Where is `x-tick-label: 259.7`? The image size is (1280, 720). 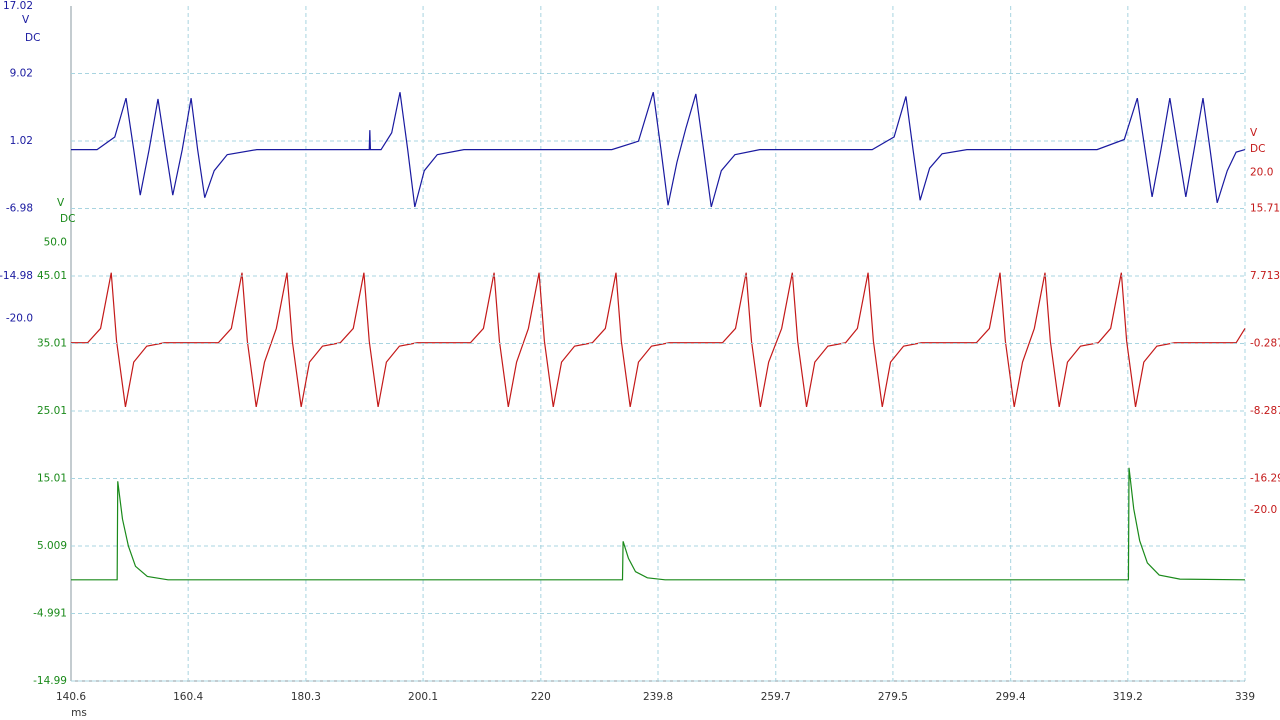
x-tick-label: 259.7 is located at coordinates (776, 697).